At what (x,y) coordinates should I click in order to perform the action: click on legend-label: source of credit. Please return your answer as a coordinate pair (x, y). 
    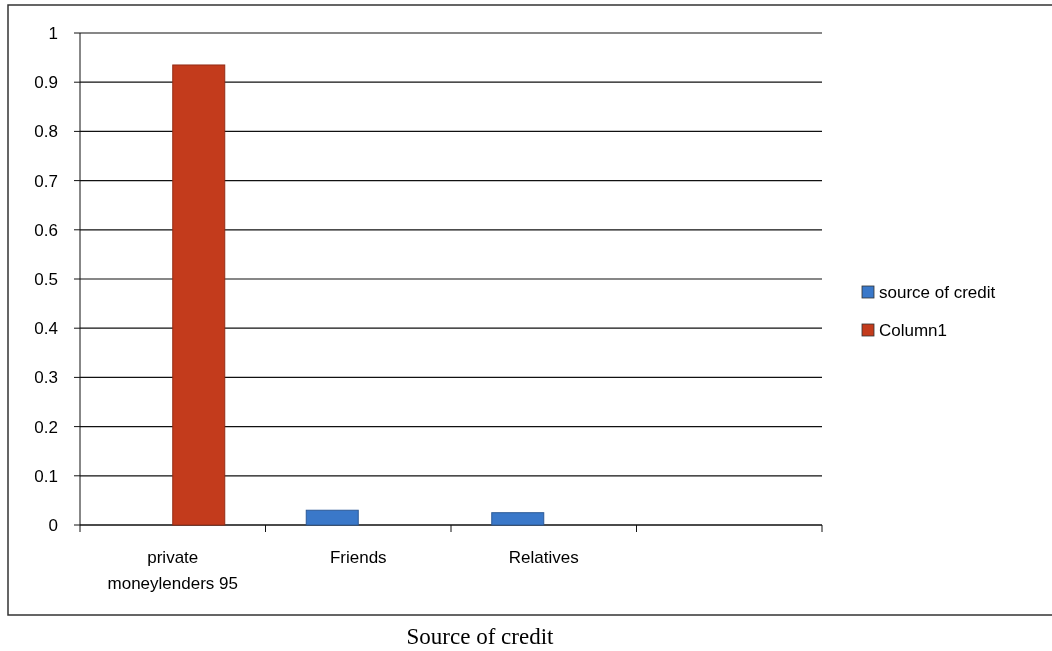
    Looking at the image, I should click on (937, 292).